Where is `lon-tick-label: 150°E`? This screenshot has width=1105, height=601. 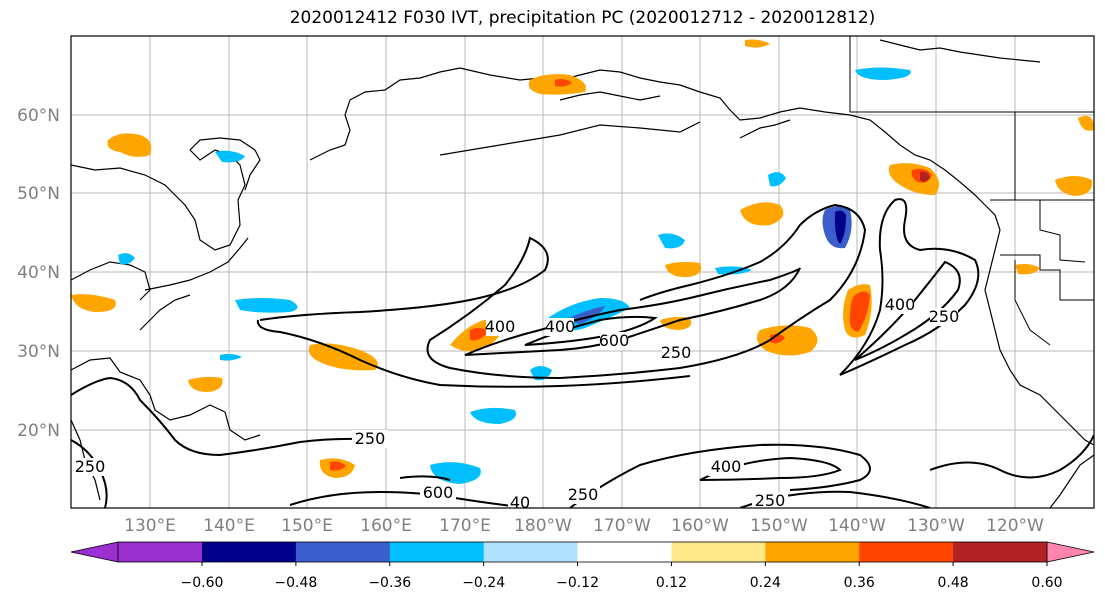
lon-tick-label: 150°E is located at coordinates (307, 526).